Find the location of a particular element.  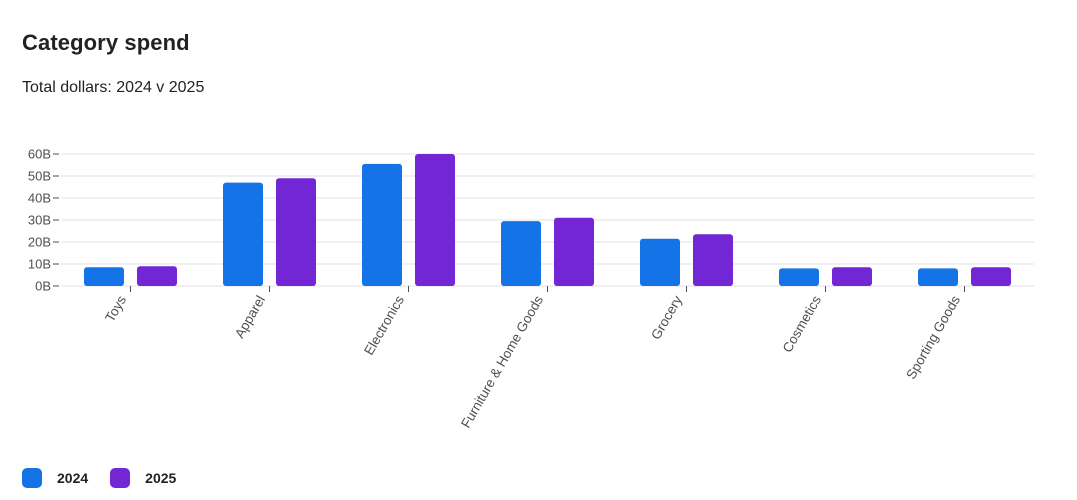

legend: 2024 2025 is located at coordinates (110, 478).